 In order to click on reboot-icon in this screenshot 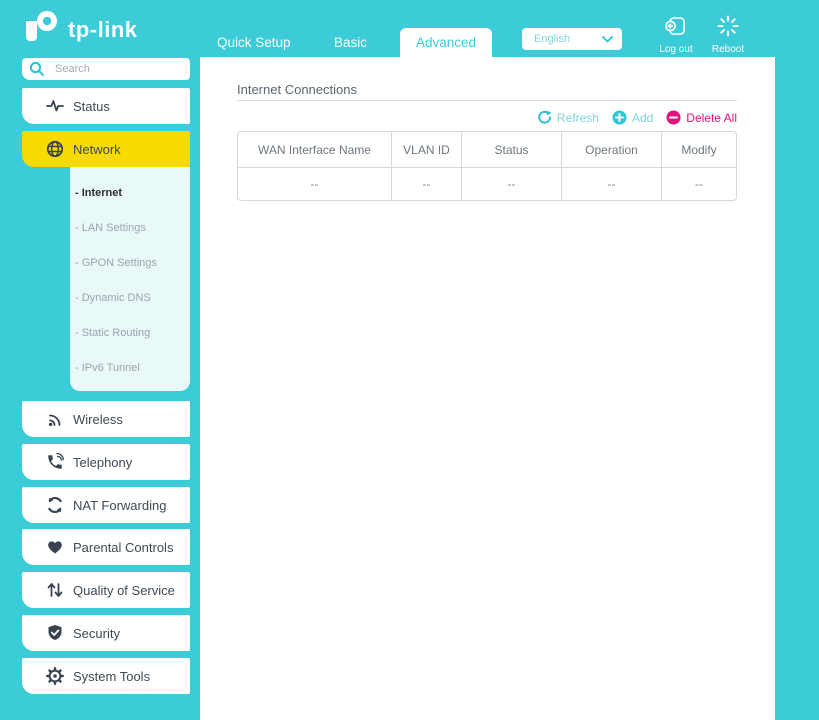, I will do `click(728, 26)`.